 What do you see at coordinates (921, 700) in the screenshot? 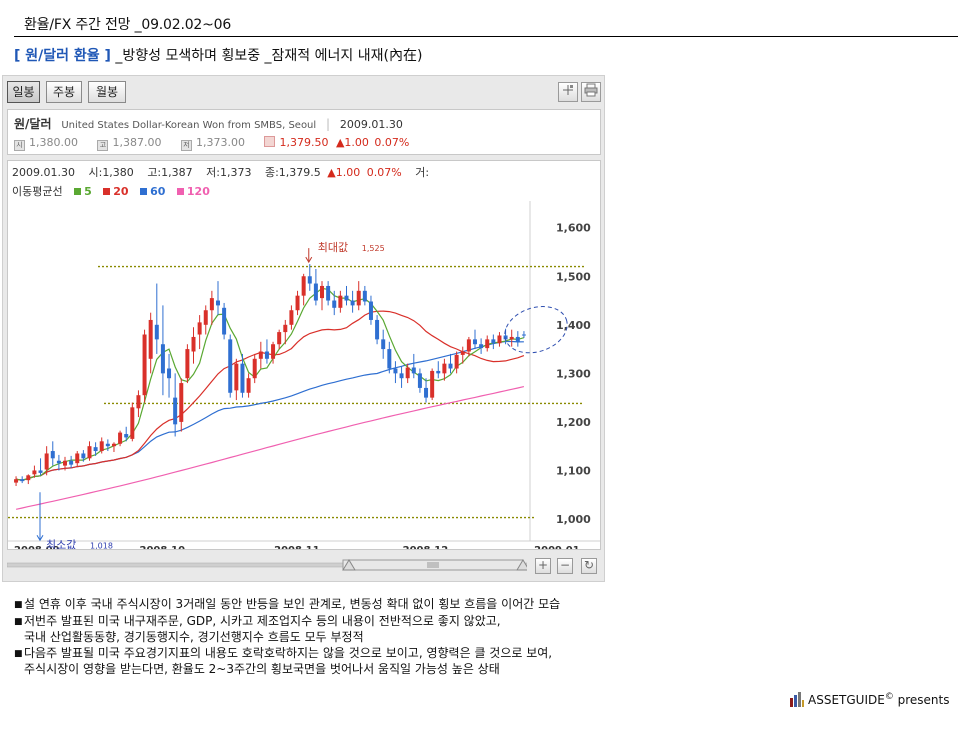
I see `brand-suffix: presents` at bounding box center [921, 700].